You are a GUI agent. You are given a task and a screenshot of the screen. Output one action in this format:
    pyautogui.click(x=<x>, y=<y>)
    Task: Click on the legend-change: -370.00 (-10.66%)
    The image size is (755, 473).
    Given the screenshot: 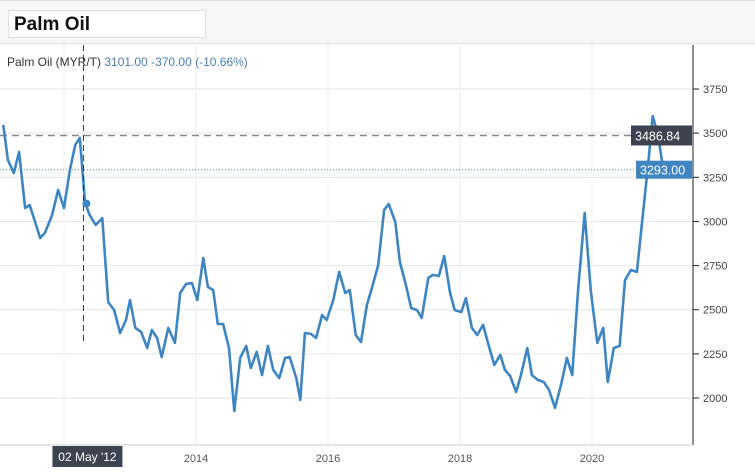 What is the action you would take?
    pyautogui.click(x=199, y=62)
    